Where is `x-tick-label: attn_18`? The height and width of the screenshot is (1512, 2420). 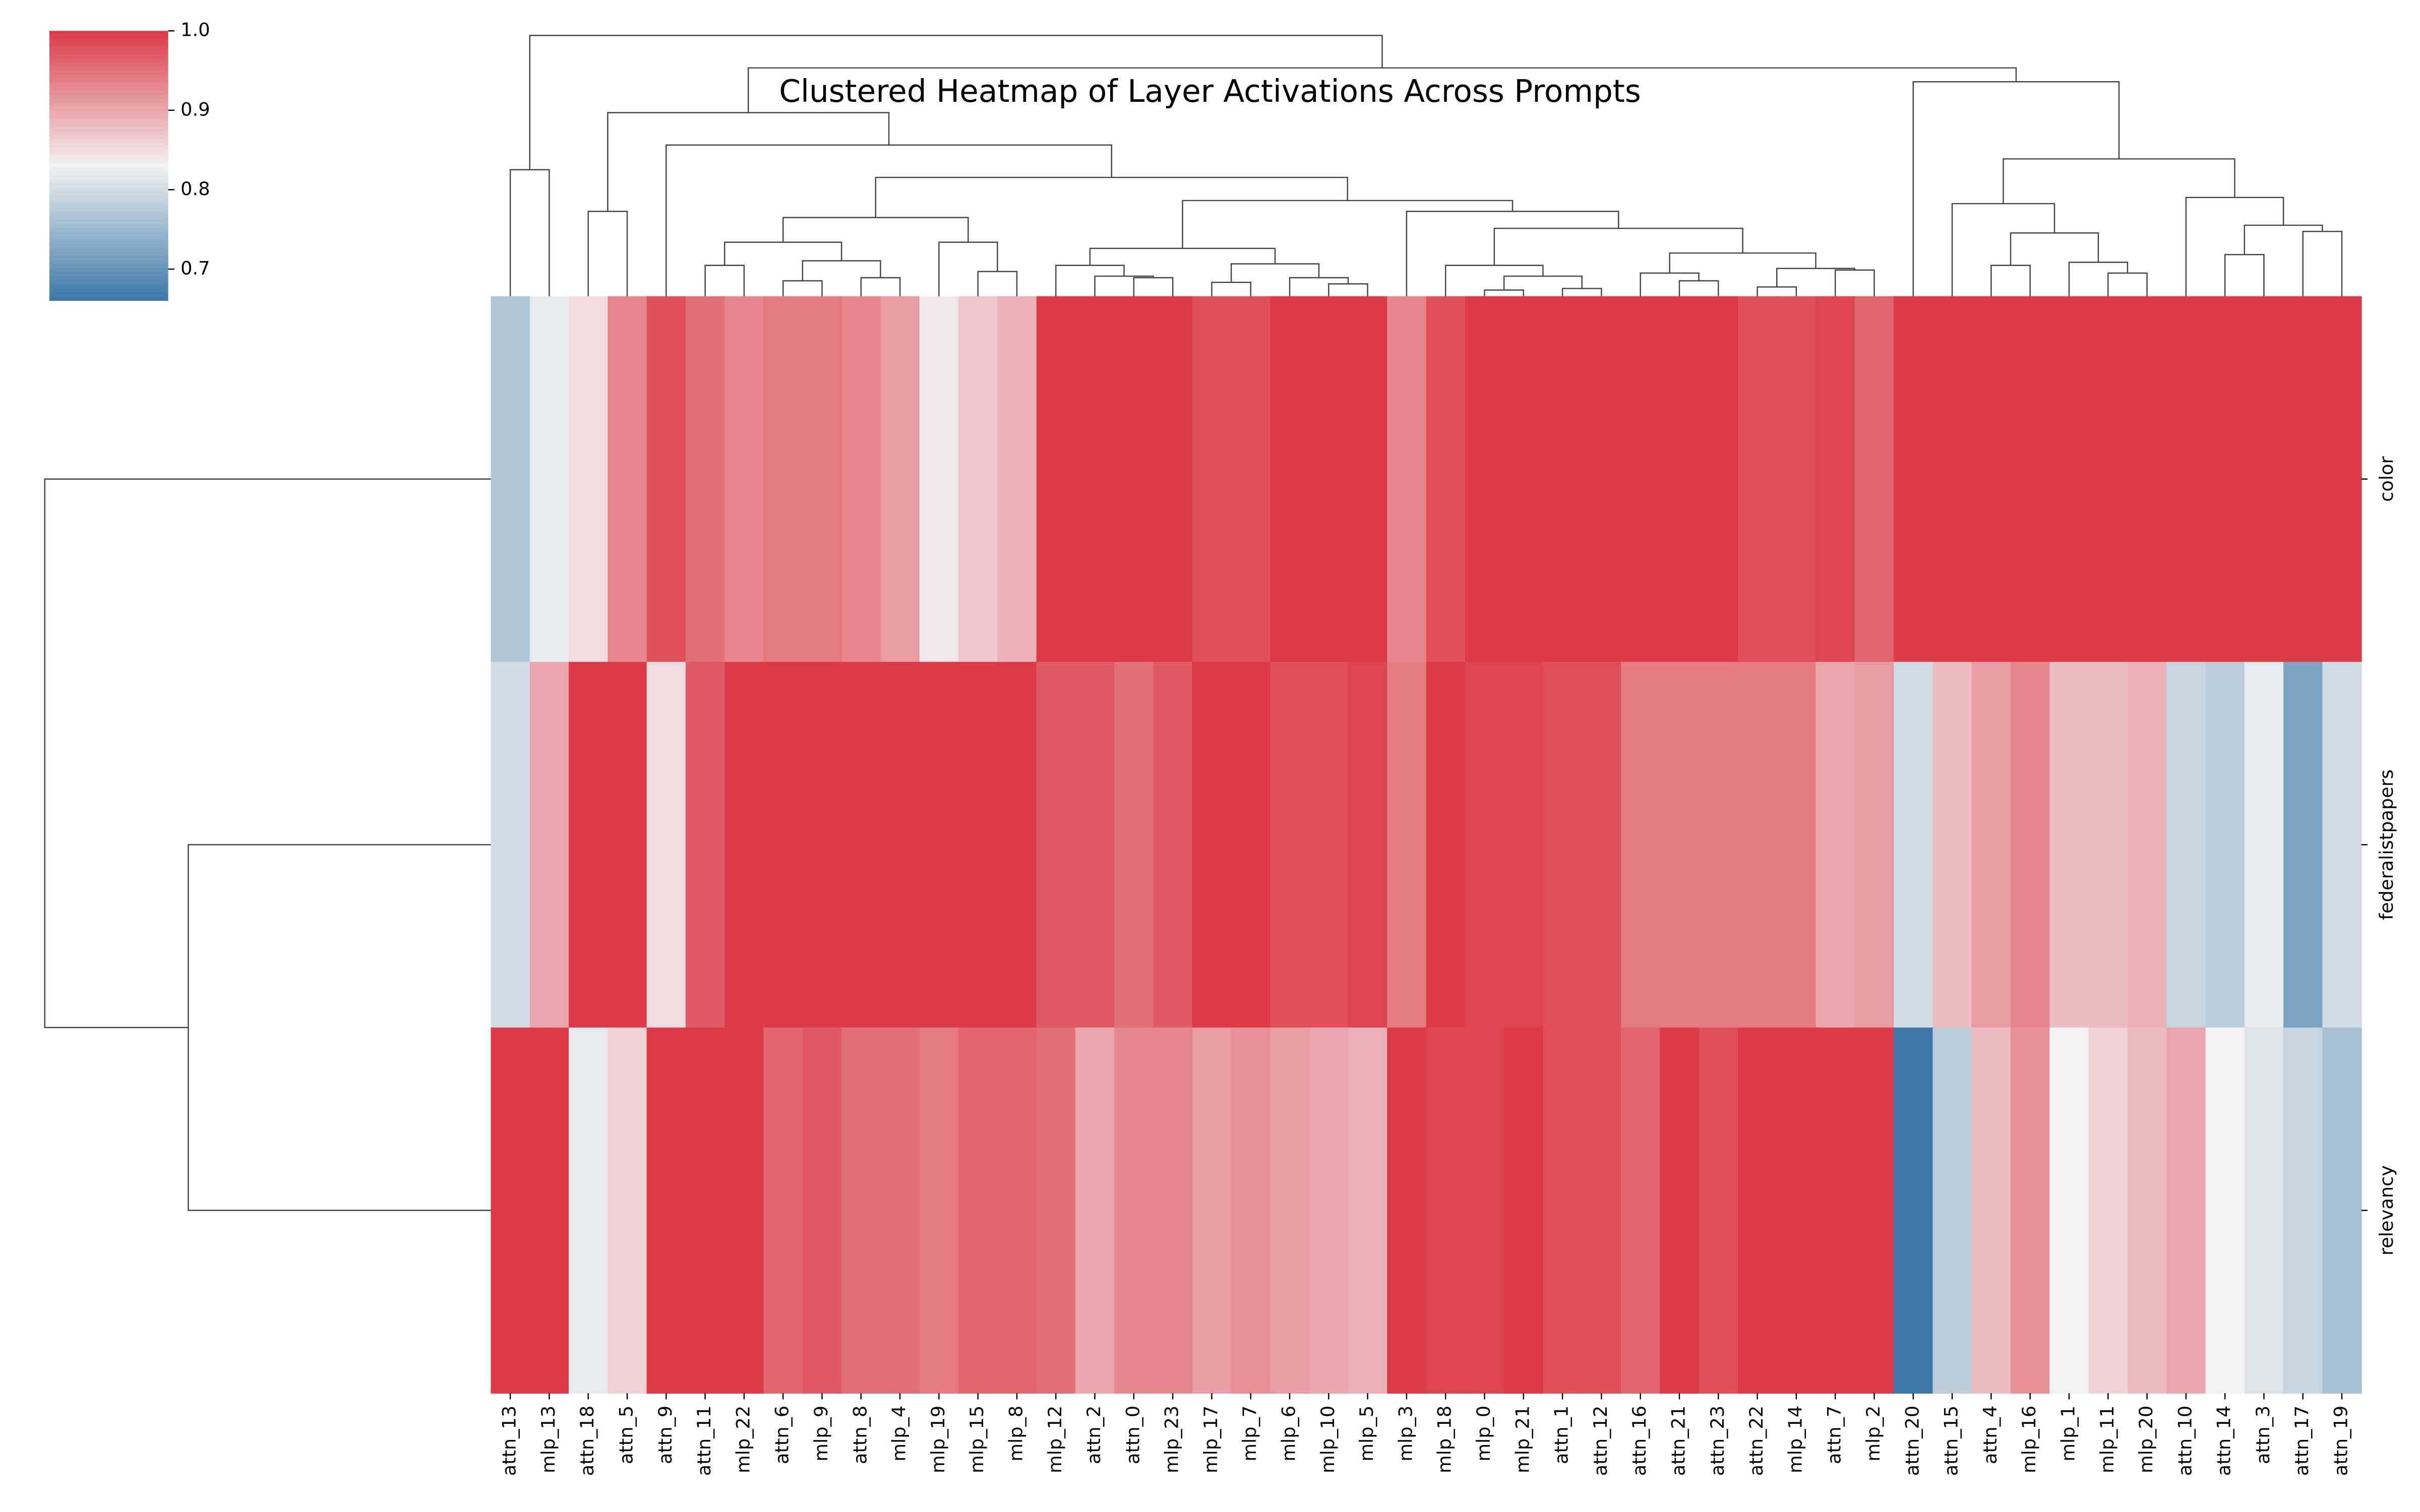
x-tick-label: attn_18 is located at coordinates (587, 1441).